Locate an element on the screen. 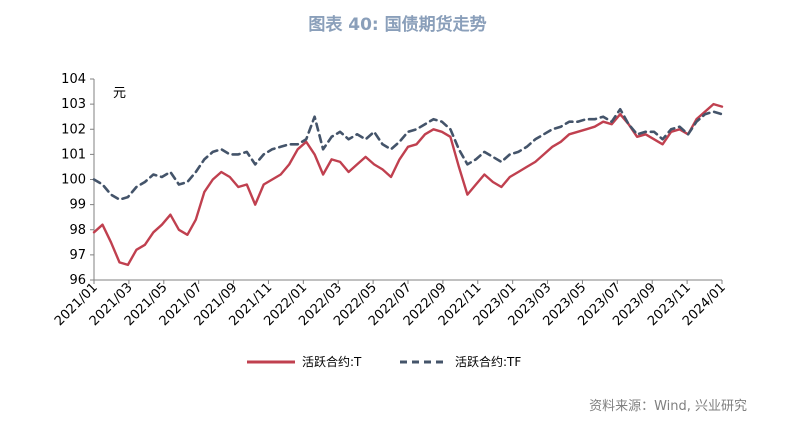 The width and height of the screenshot is (795, 424). y-tick-label: 102 is located at coordinates (73, 129).